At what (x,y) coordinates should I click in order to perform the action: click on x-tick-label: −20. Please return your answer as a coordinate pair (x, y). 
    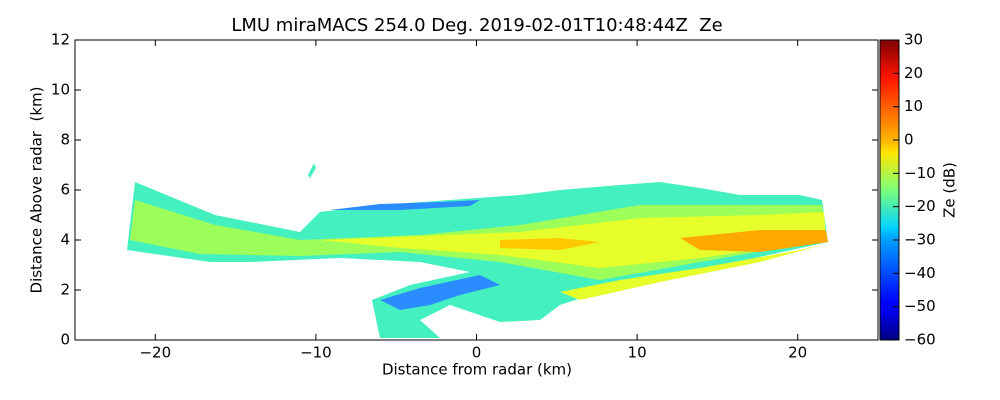
    Looking at the image, I should click on (155, 353).